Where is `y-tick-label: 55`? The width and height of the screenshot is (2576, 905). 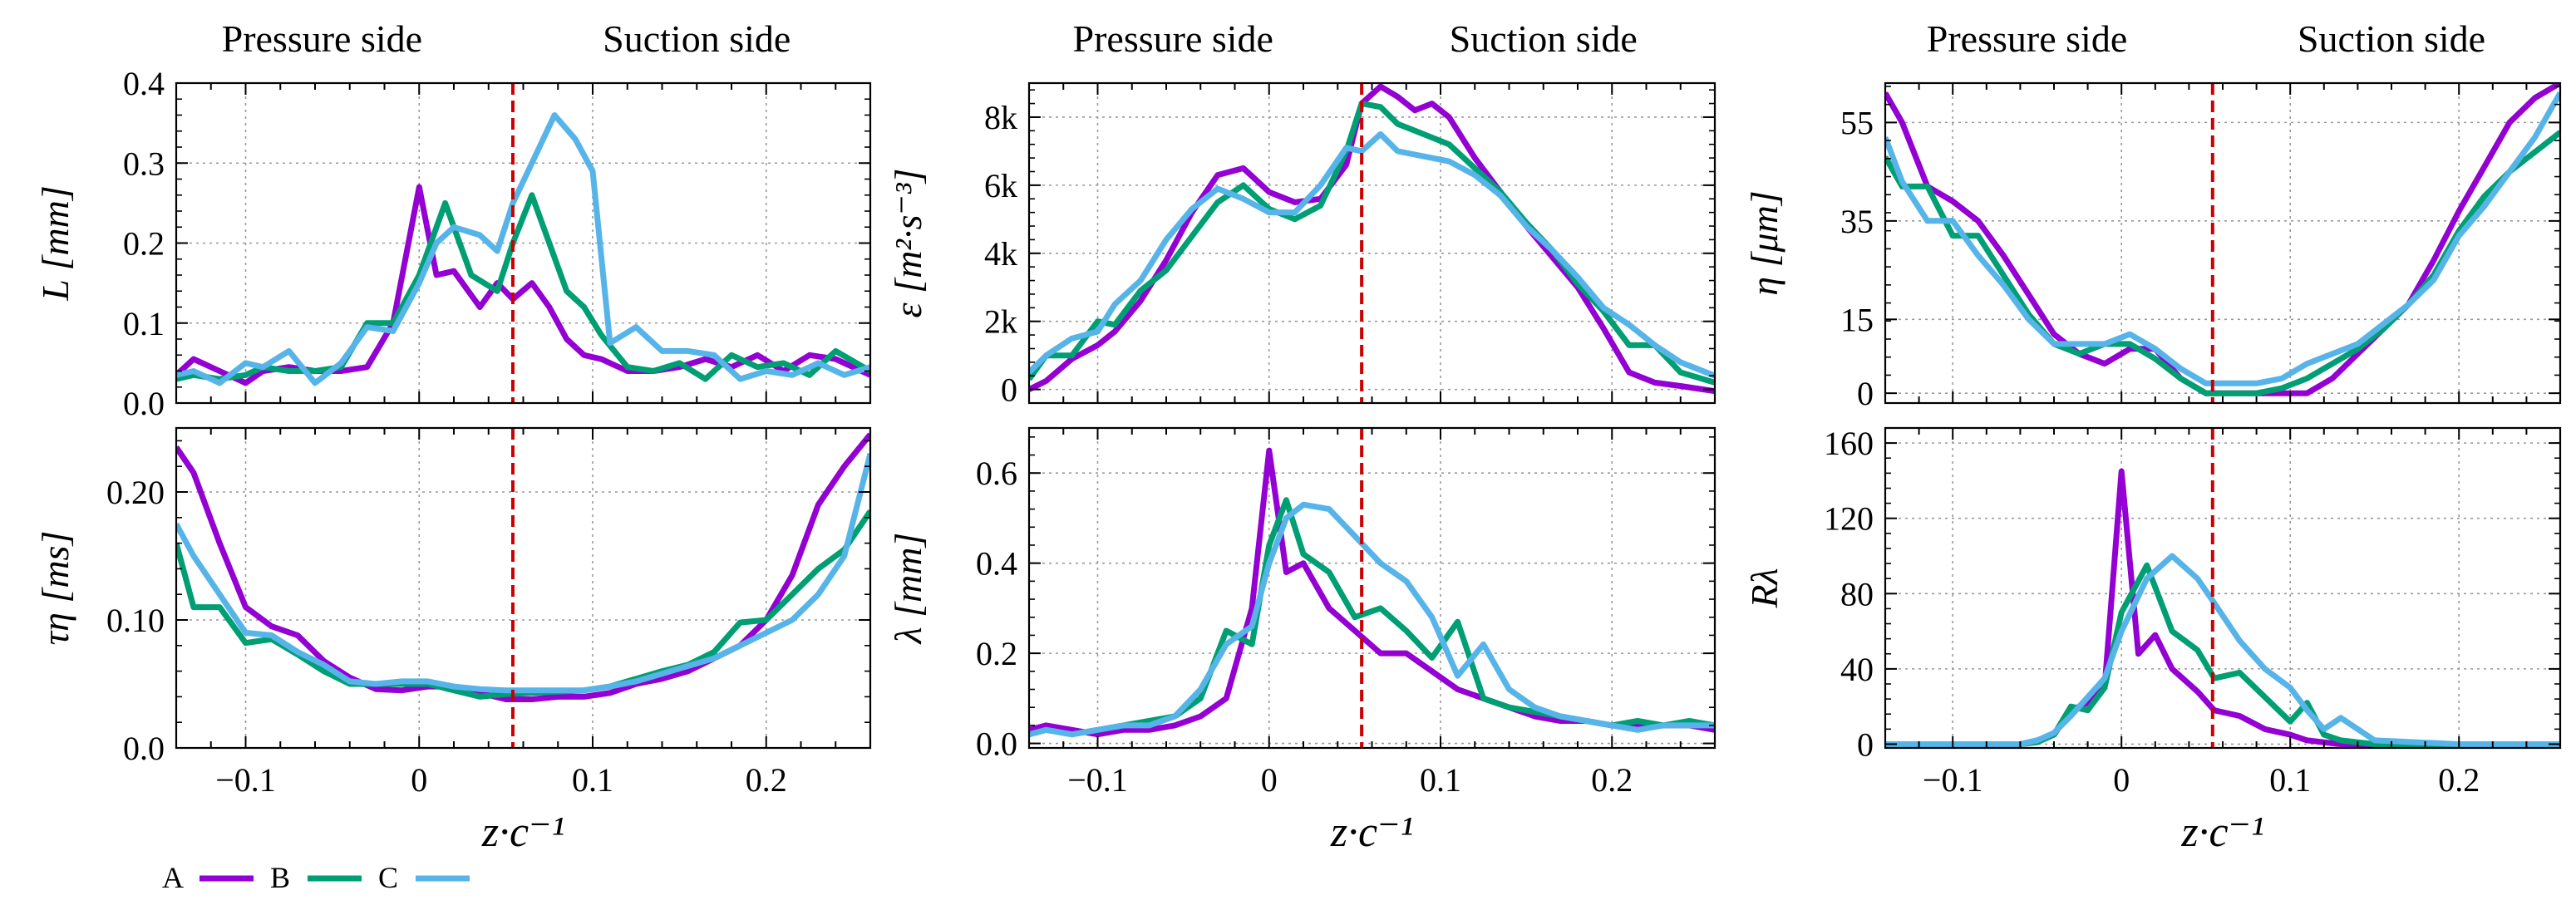 y-tick-label: 55 is located at coordinates (1857, 123).